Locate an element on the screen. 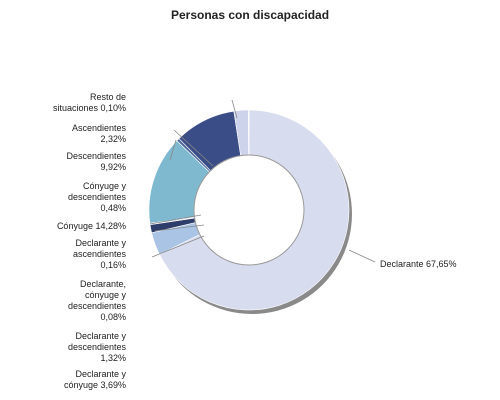 The image size is (500, 400). label-ascendientes: Ascendientes 2,32% is located at coordinates (98, 133).